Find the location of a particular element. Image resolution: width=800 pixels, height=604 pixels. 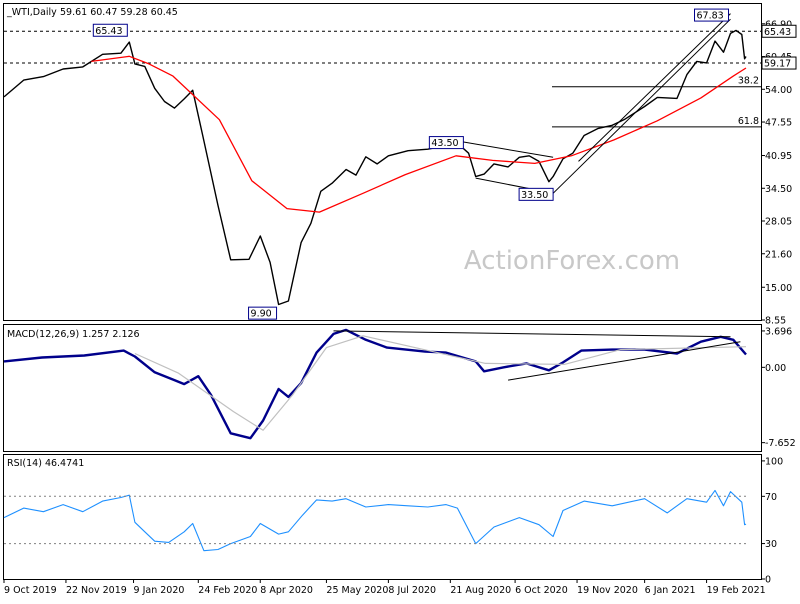

price-tag-label: 59.17 is located at coordinates (777, 64).